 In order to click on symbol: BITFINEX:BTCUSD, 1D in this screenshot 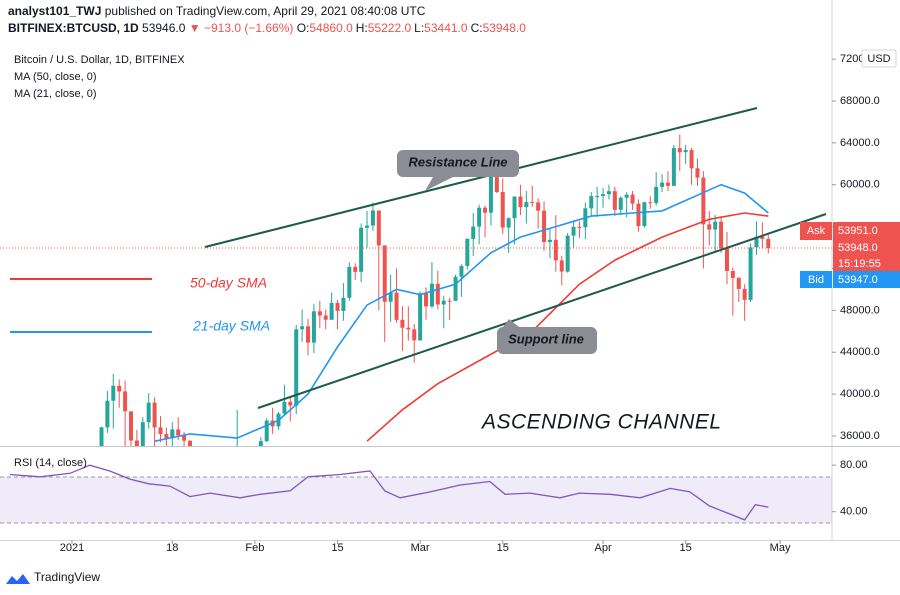, I will do `click(73, 28)`.